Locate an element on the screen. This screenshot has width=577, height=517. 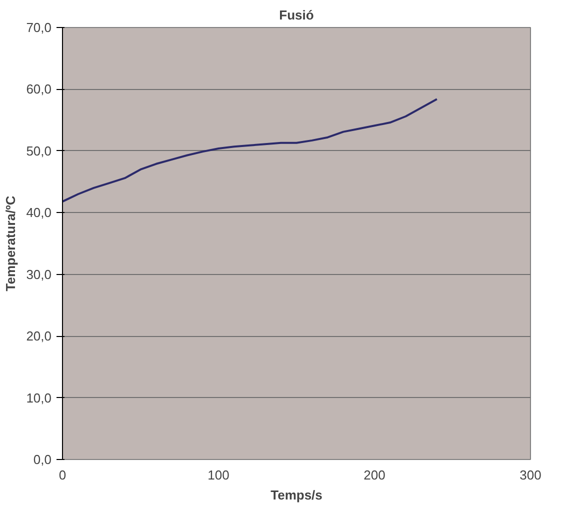
x-tick-label: 200 is located at coordinates (375, 475).